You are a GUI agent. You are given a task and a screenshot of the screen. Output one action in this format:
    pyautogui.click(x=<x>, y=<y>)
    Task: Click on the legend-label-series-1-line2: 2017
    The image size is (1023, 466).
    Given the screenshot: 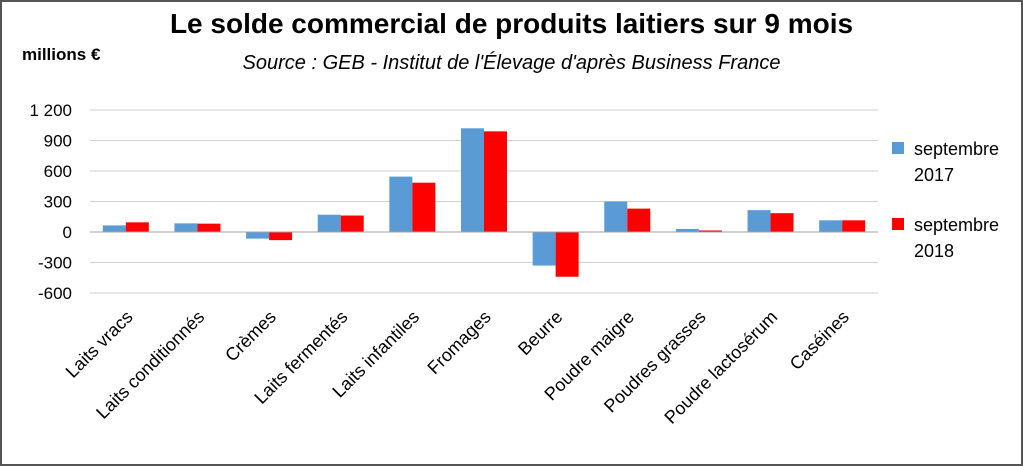 What is the action you would take?
    pyautogui.click(x=934, y=175)
    